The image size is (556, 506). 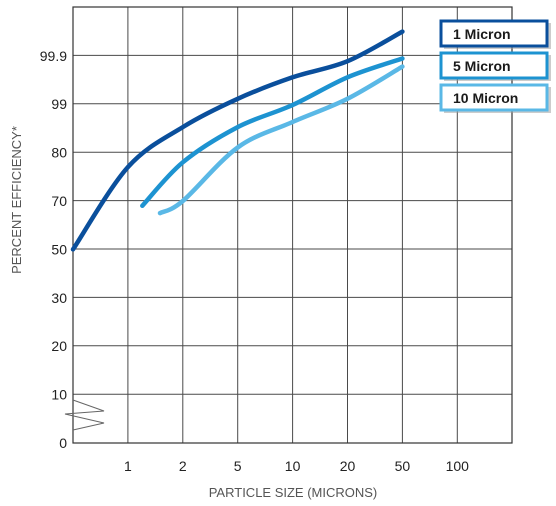 What do you see at coordinates (16, 200) in the screenshot?
I see `y-axis-title: PERCENT EFFICIENCY*` at bounding box center [16, 200].